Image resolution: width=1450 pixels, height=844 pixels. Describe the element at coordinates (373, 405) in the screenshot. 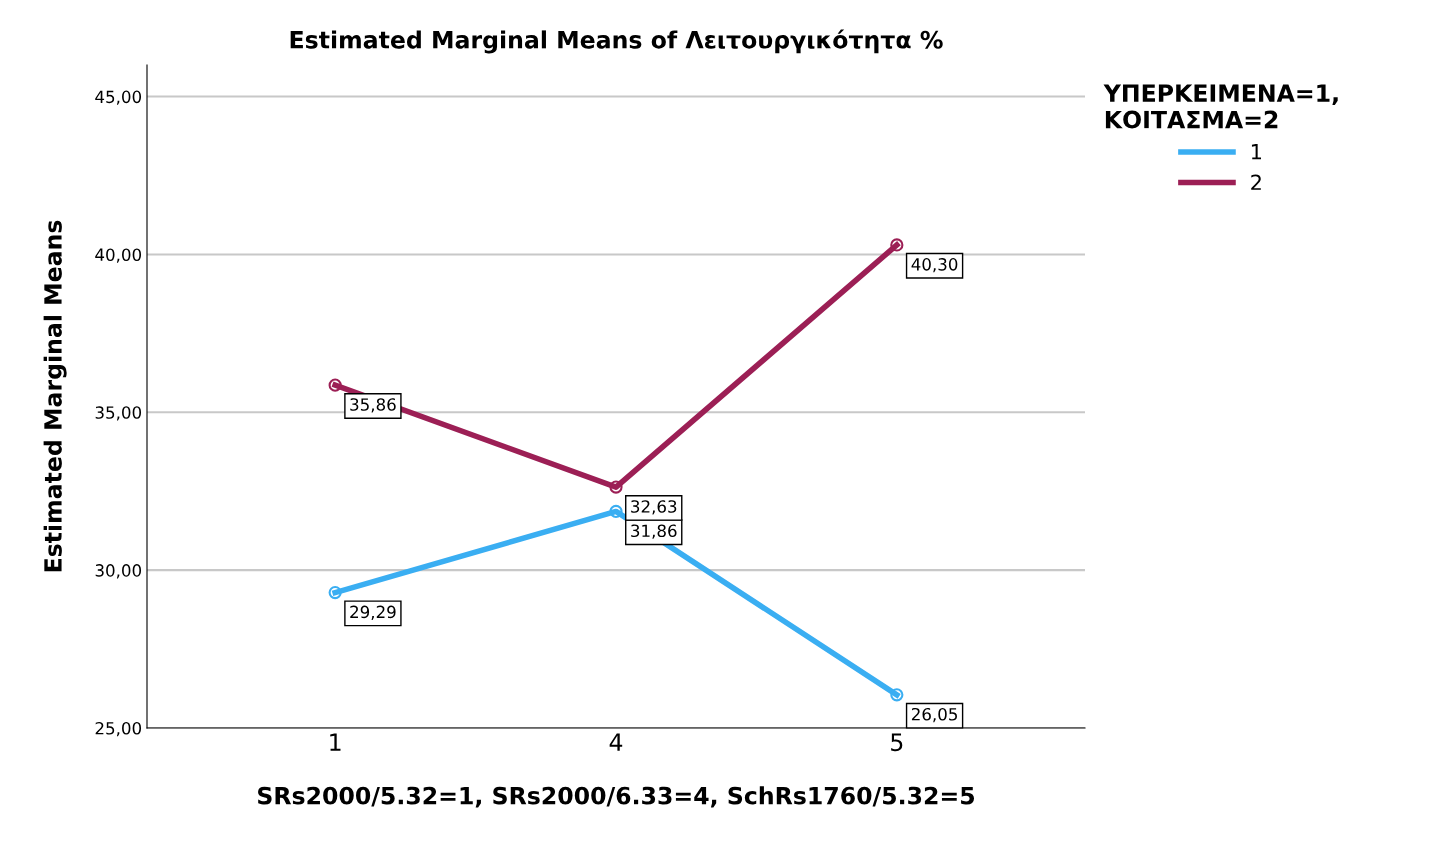

I see `data-label: 35,86` at that location.